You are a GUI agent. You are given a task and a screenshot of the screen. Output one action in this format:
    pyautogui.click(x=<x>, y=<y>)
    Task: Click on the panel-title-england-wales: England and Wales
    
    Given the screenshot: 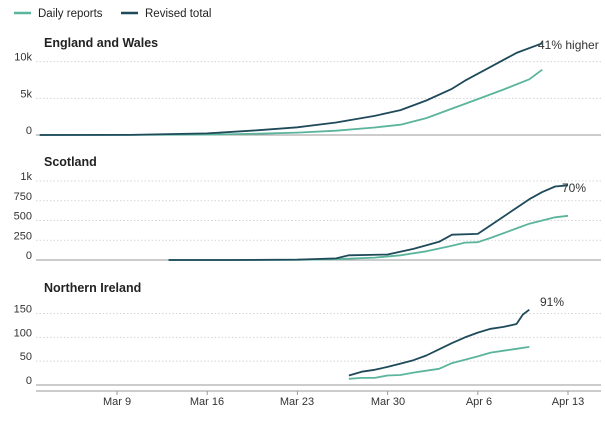 What is the action you would take?
    pyautogui.click(x=101, y=43)
    